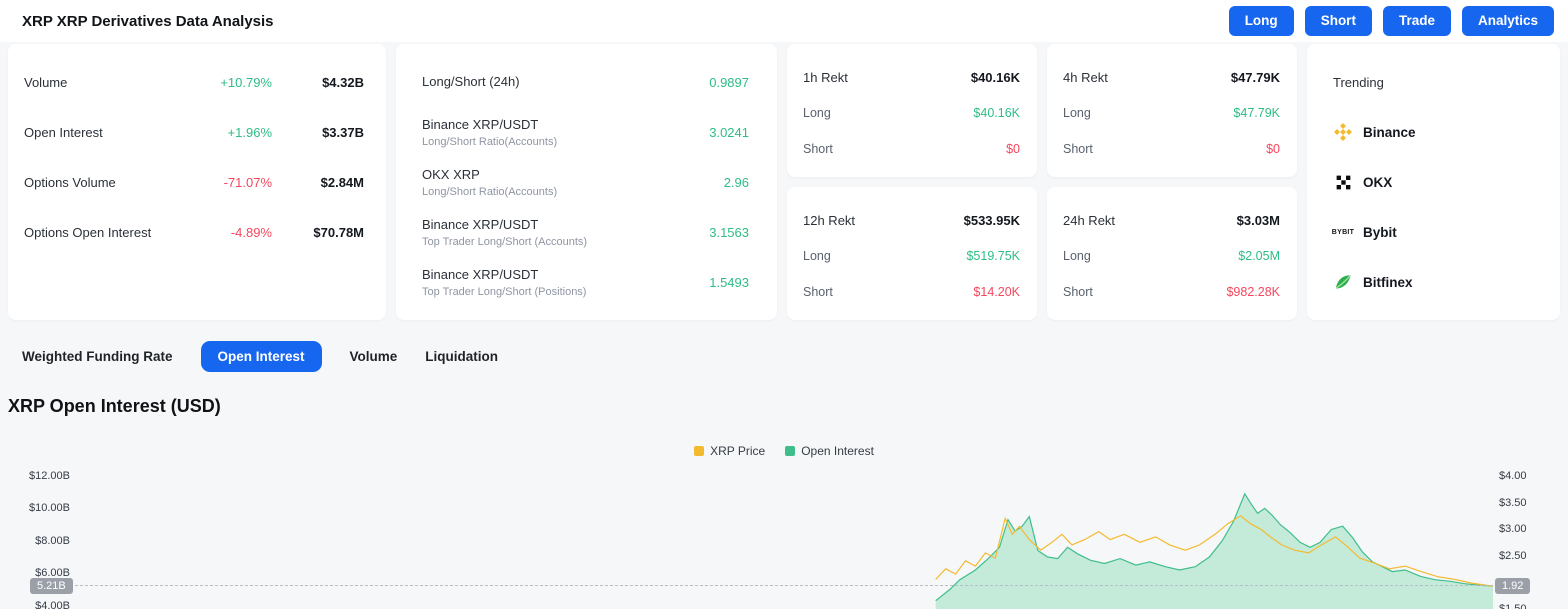 The width and height of the screenshot is (1568, 609). I want to click on legend-open-interest: Open Interest, so click(829, 451).